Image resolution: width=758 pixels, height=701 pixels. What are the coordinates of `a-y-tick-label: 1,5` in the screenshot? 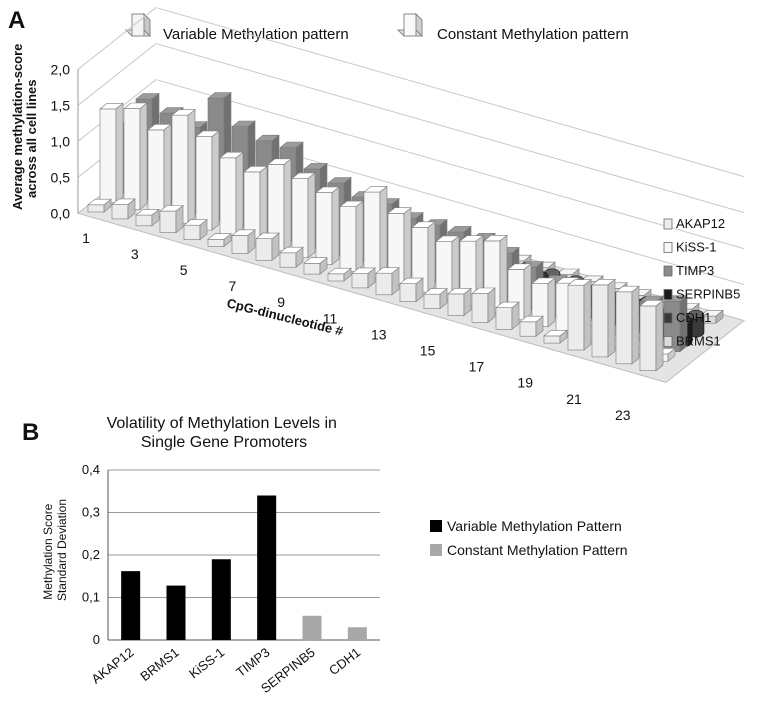 It's located at (61, 105).